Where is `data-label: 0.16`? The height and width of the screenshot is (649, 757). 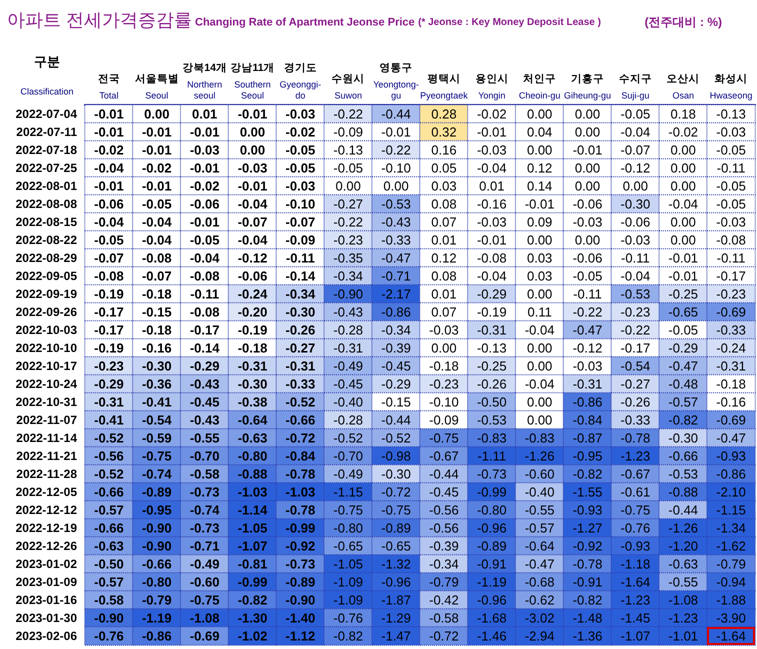 data-label: 0.16 is located at coordinates (444, 150).